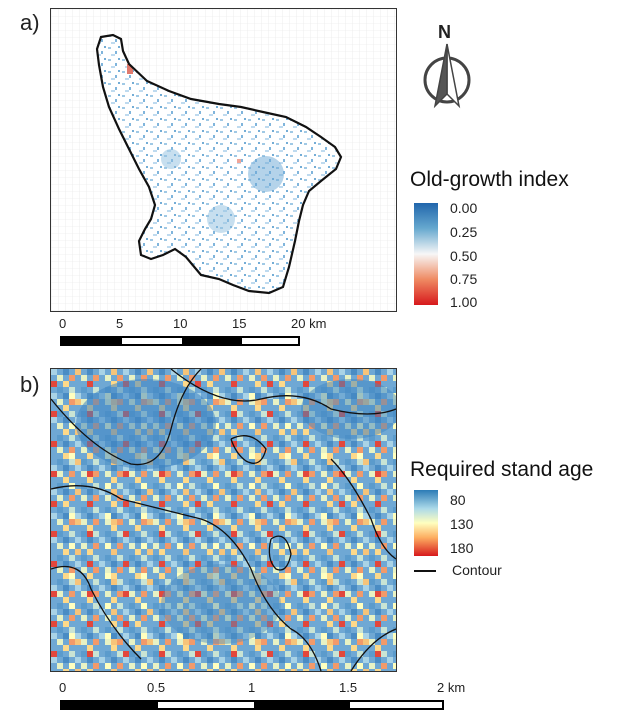 The image size is (640, 726). What do you see at coordinates (30, 22) in the screenshot?
I see `panel-a-label: a)` at bounding box center [30, 22].